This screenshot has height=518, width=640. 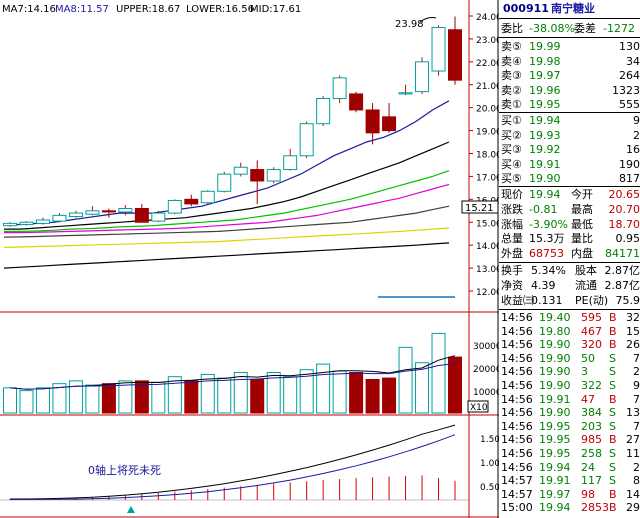 I want to click on stat-label: 涨跌, so click(x=512, y=209).